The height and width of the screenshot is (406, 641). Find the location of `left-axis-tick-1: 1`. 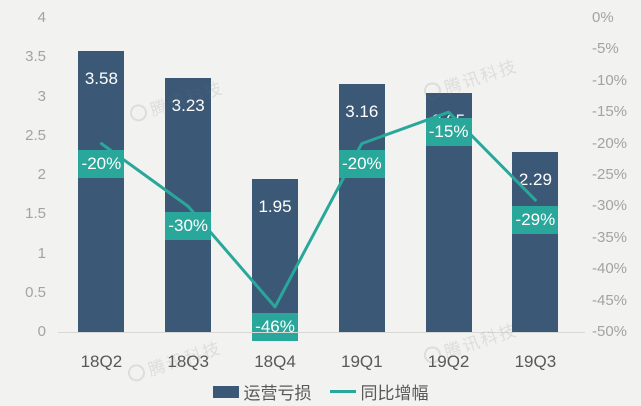

left-axis-tick-1: 1 is located at coordinates (41, 253).